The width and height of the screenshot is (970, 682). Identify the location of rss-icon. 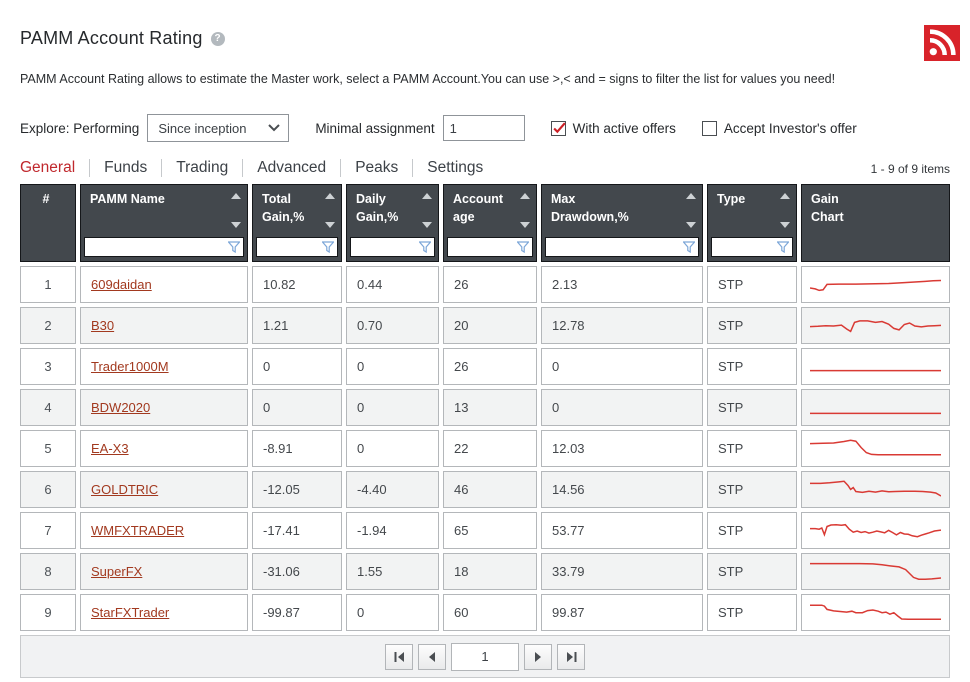
(942, 43).